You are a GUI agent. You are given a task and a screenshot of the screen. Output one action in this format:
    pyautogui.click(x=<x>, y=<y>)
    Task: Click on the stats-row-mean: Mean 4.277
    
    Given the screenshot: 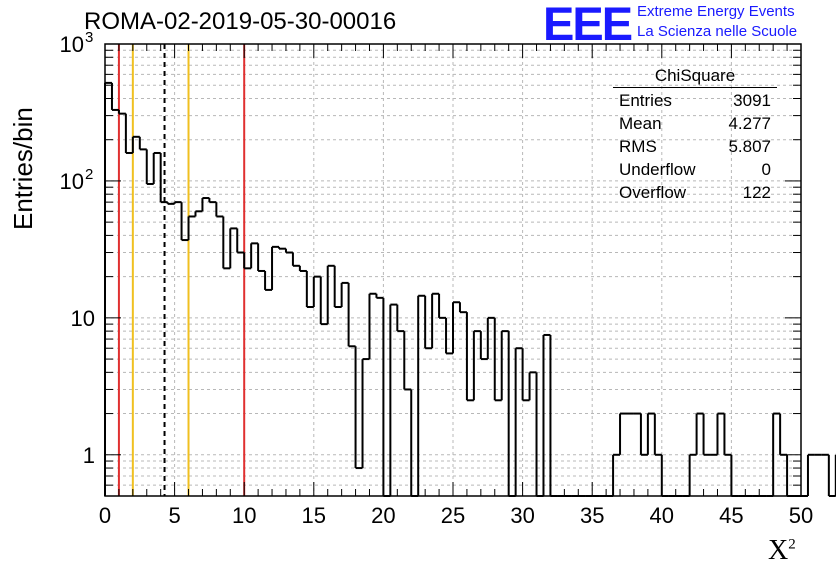 What is the action you would take?
    pyautogui.click(x=695, y=123)
    